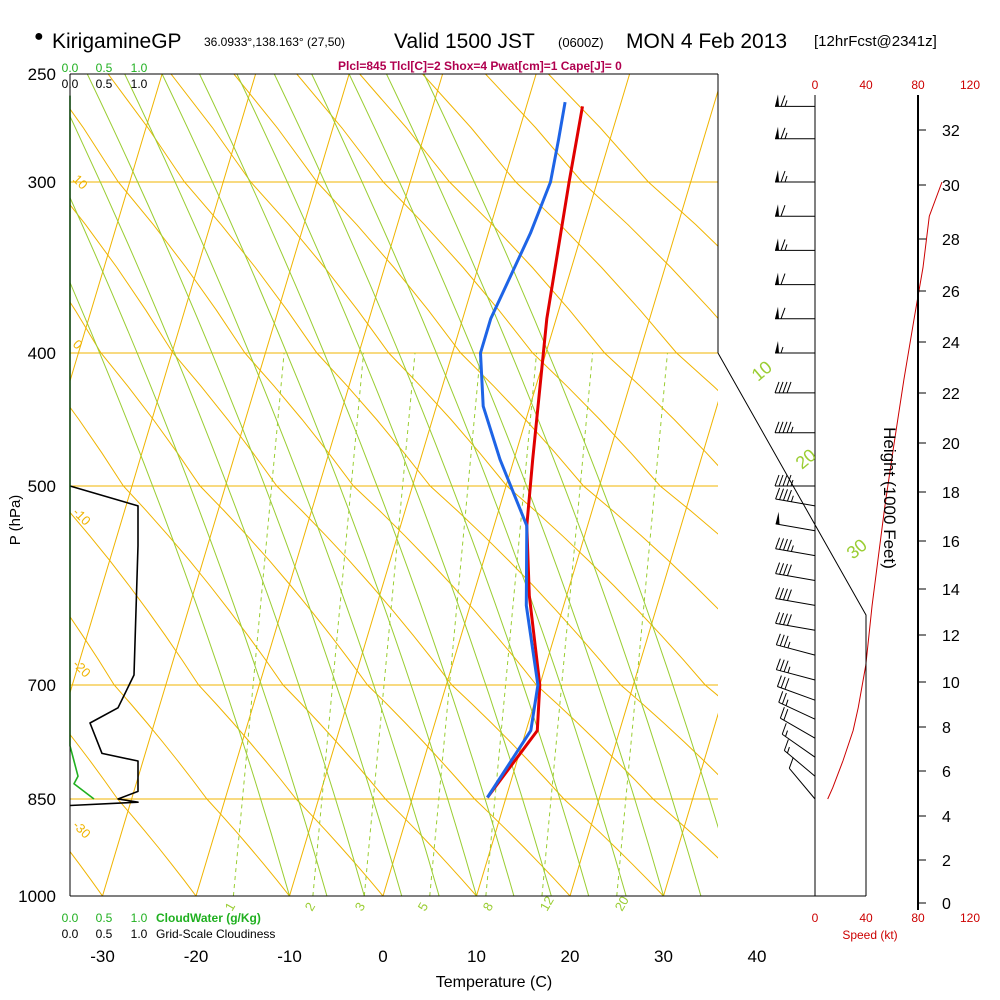 The height and width of the screenshot is (1000, 1000). What do you see at coordinates (875, 41) in the screenshot?
I see `forecast-info: [12hrFcst@2341z]` at bounding box center [875, 41].